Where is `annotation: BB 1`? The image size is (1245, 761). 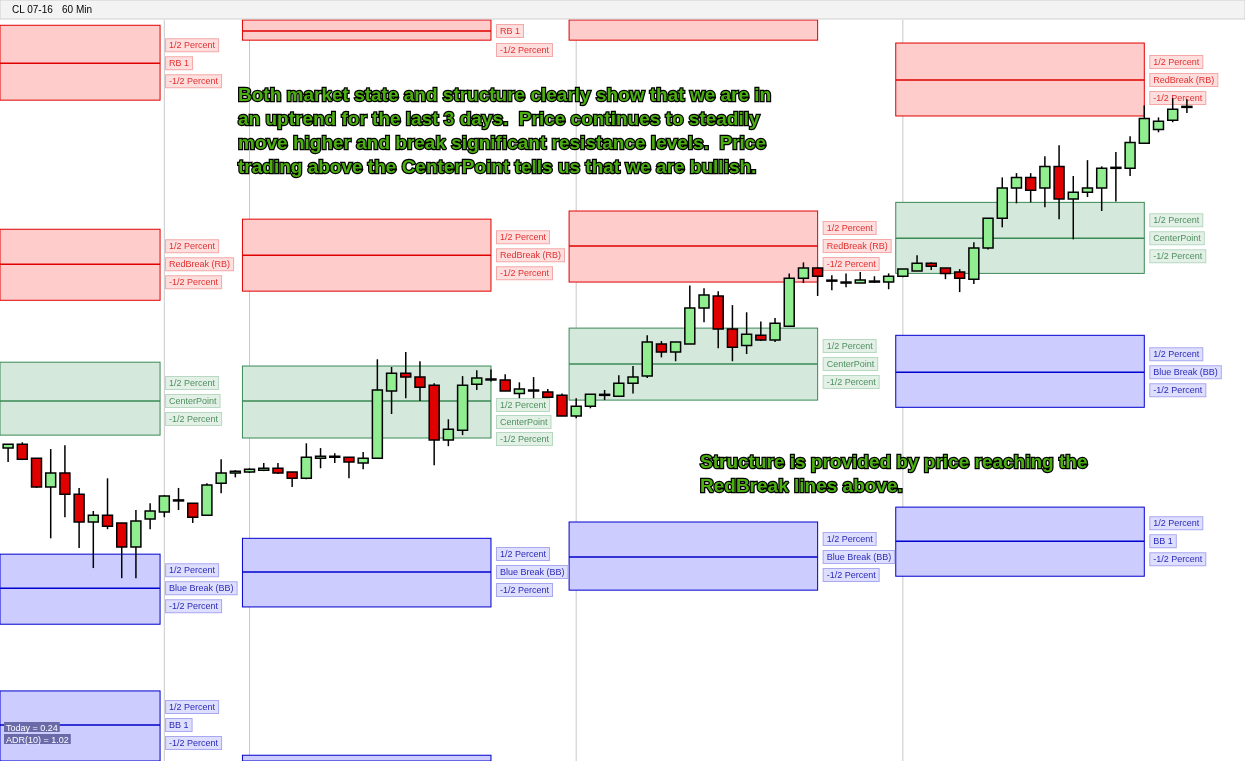 annotation: BB 1 is located at coordinates (1163, 541).